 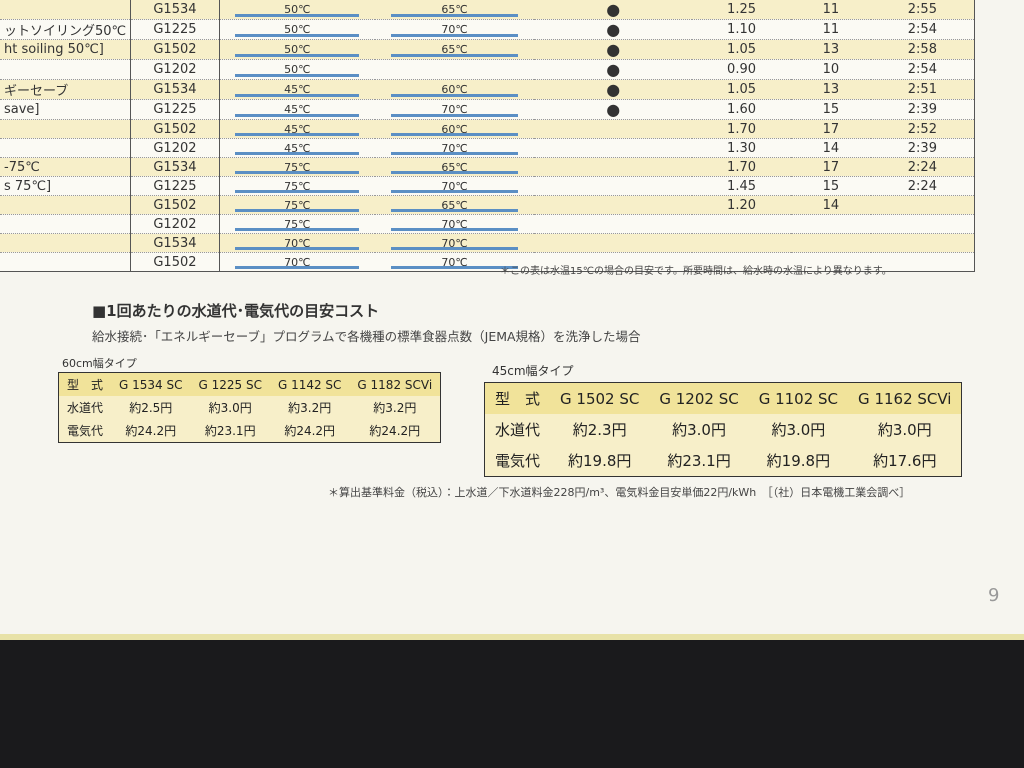 What do you see at coordinates (922, 109) in the screenshot?
I see `time-cell: 2:39` at bounding box center [922, 109].